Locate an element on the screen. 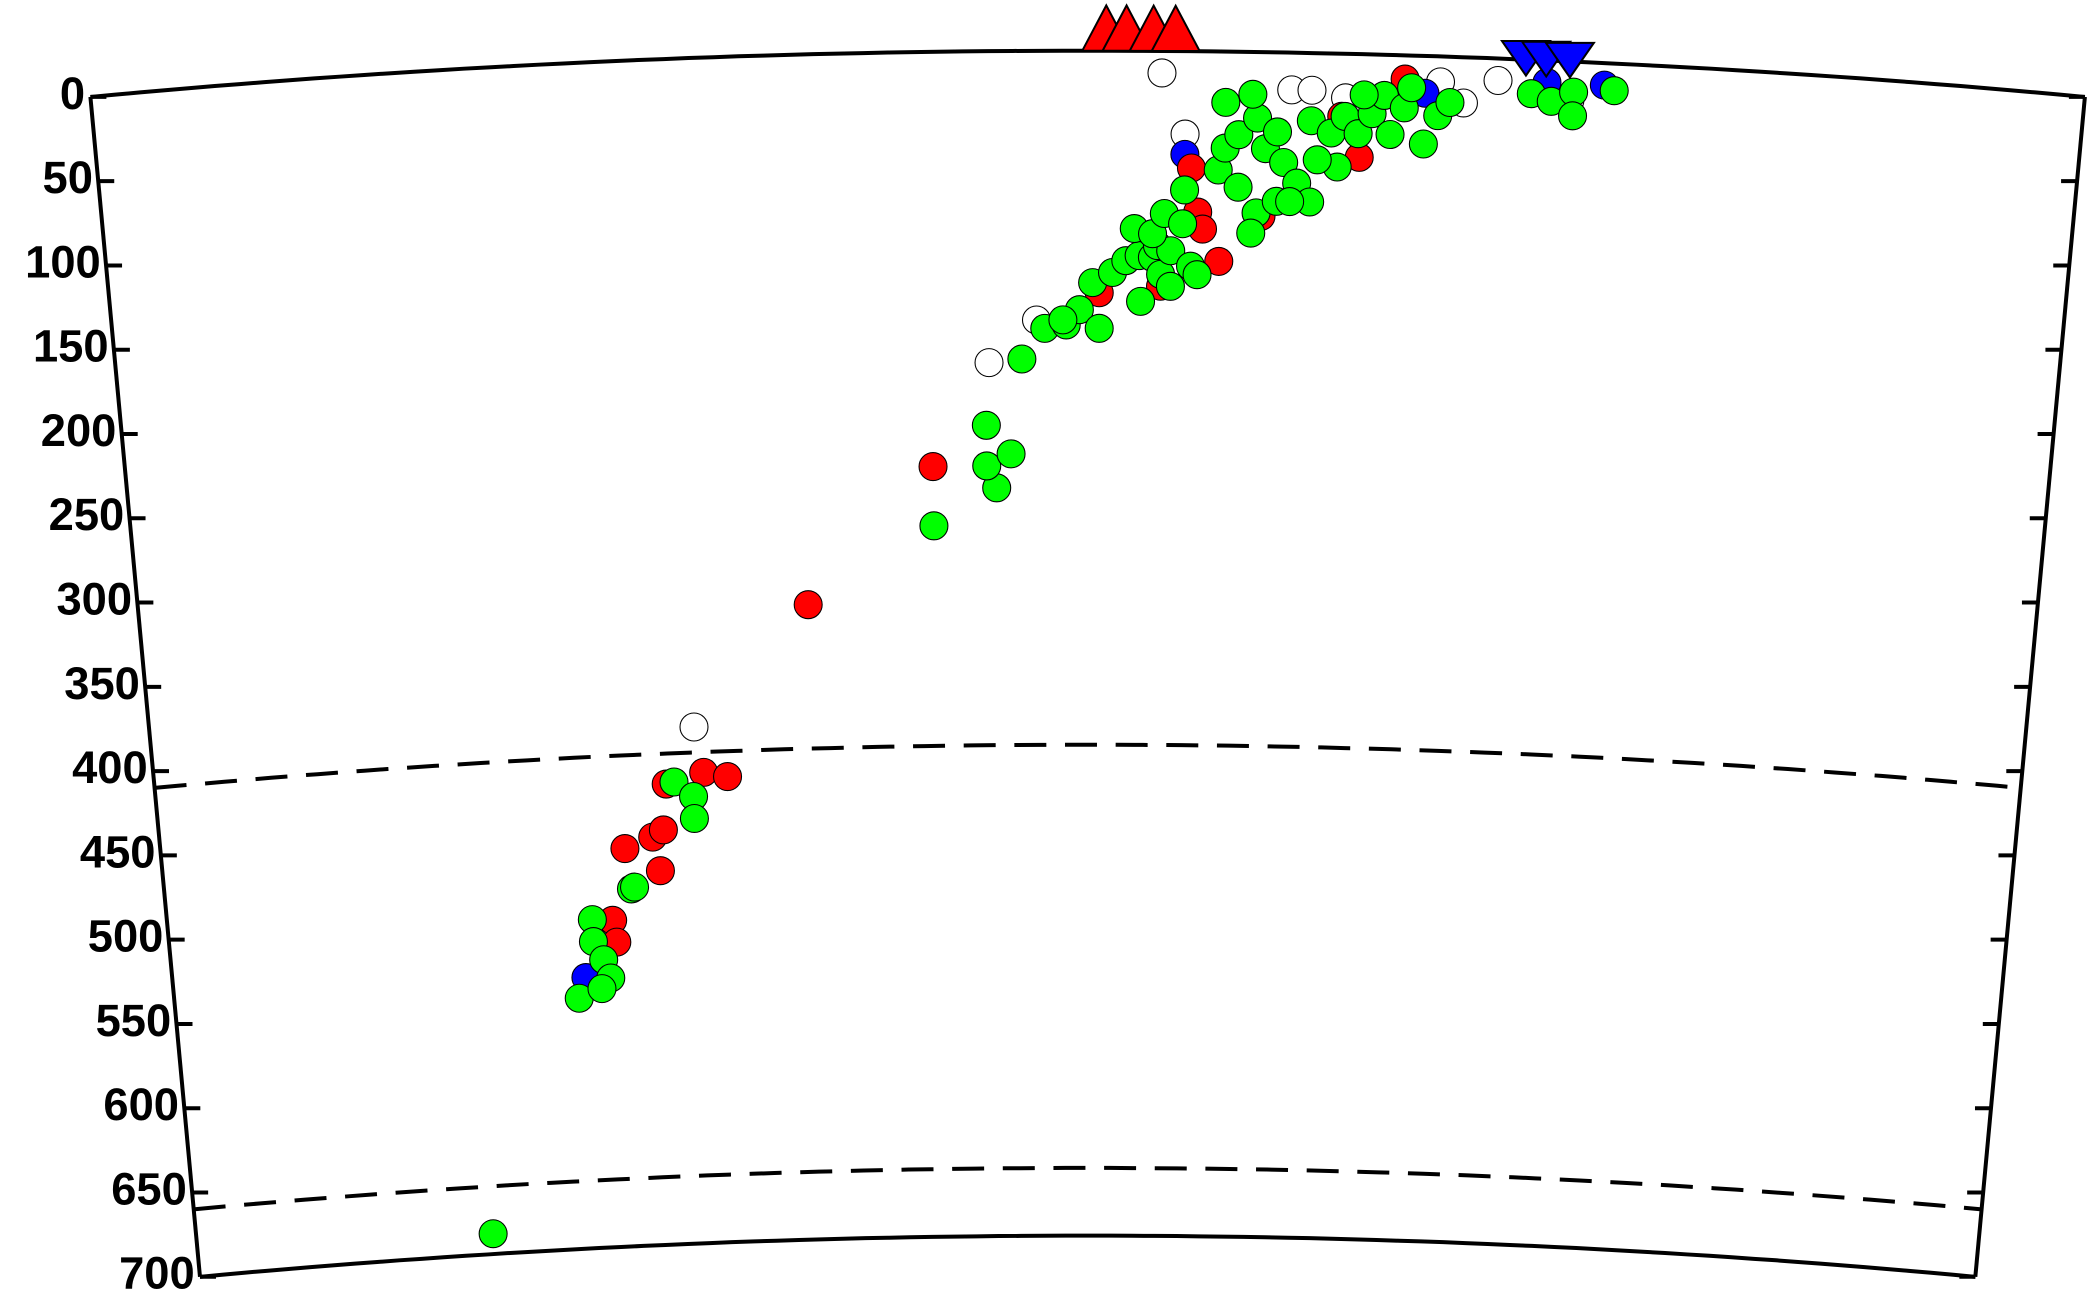 The image size is (2090, 1303). y-tick-label: 400 is located at coordinates (110, 767).